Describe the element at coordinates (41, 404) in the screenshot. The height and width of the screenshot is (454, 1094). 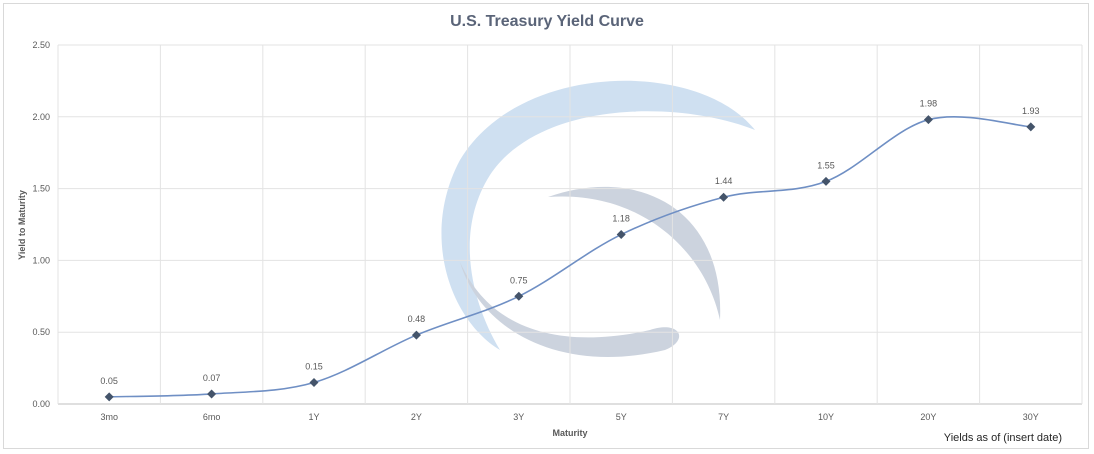
I see `y-tick-label: 0.00` at that location.